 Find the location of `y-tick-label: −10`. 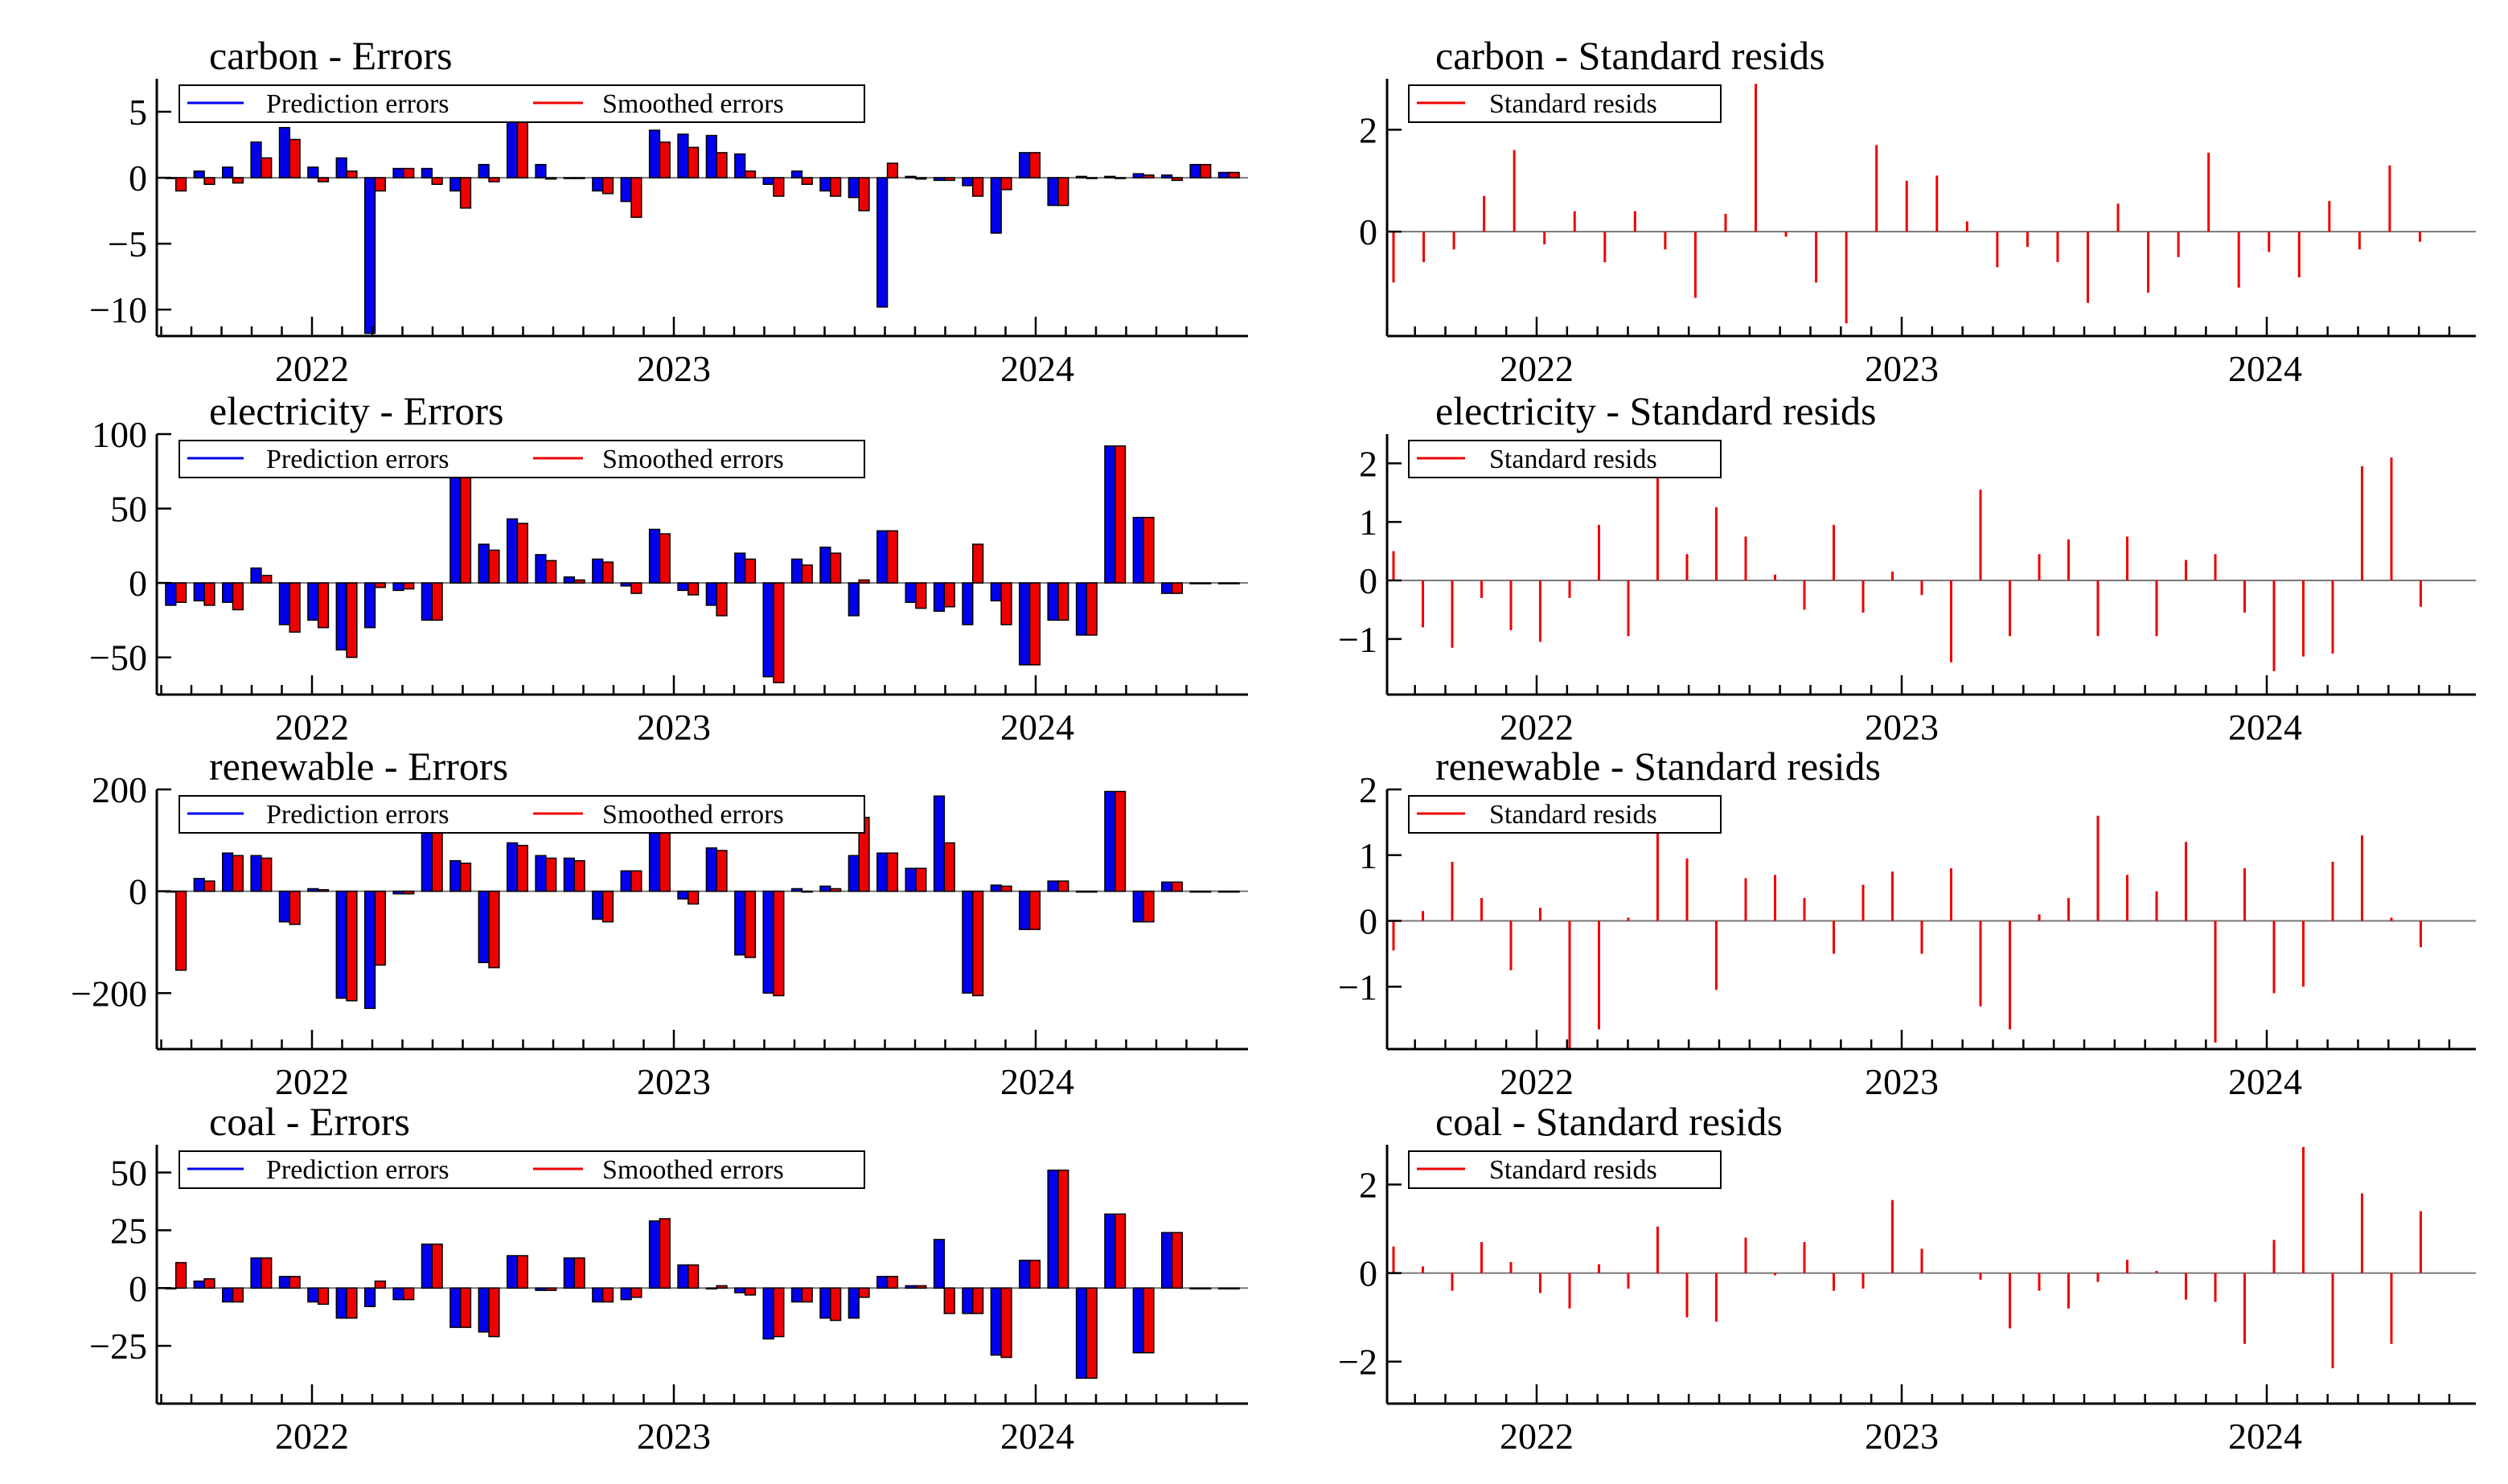

y-tick-label: −10 is located at coordinates (118, 310).